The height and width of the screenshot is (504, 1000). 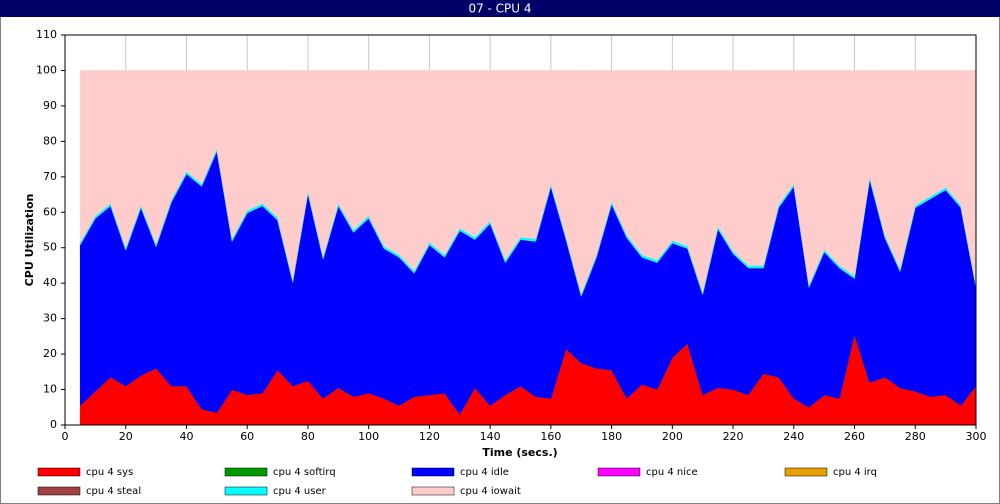 What do you see at coordinates (490, 491) in the screenshot?
I see `legend-label: cpu 4 iowait` at bounding box center [490, 491].